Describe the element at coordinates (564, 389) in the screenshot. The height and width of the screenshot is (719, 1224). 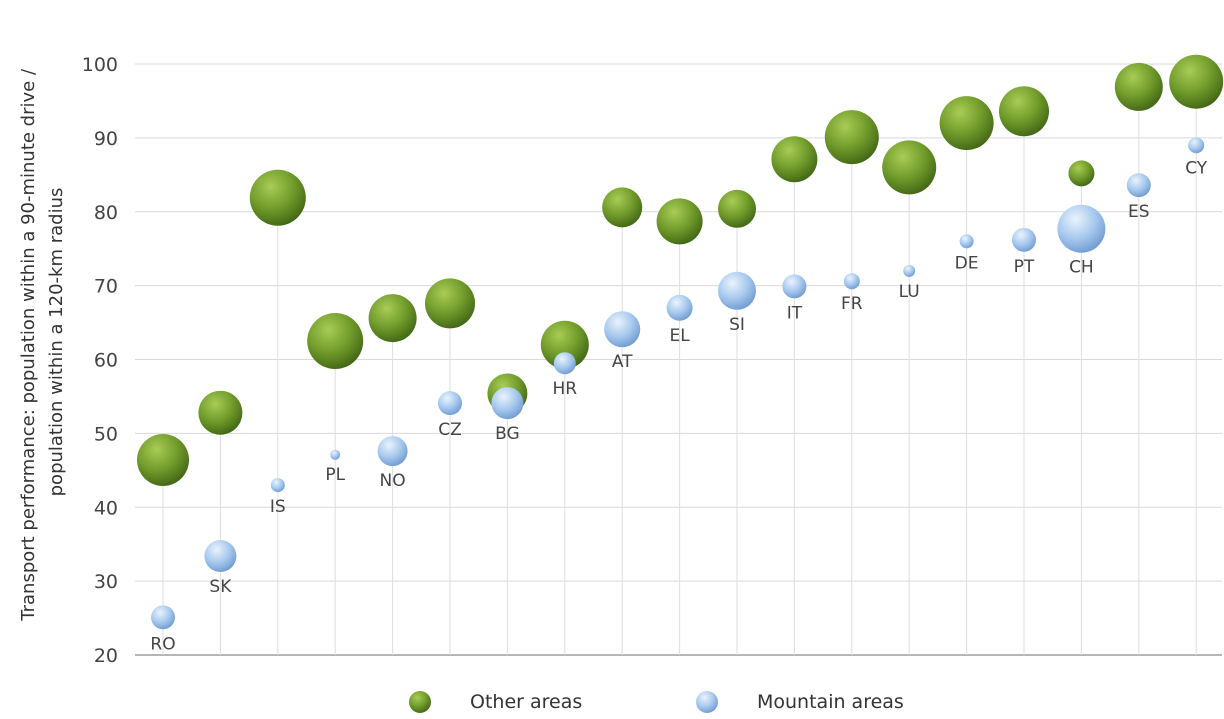
I see `category-label: HR` at that location.